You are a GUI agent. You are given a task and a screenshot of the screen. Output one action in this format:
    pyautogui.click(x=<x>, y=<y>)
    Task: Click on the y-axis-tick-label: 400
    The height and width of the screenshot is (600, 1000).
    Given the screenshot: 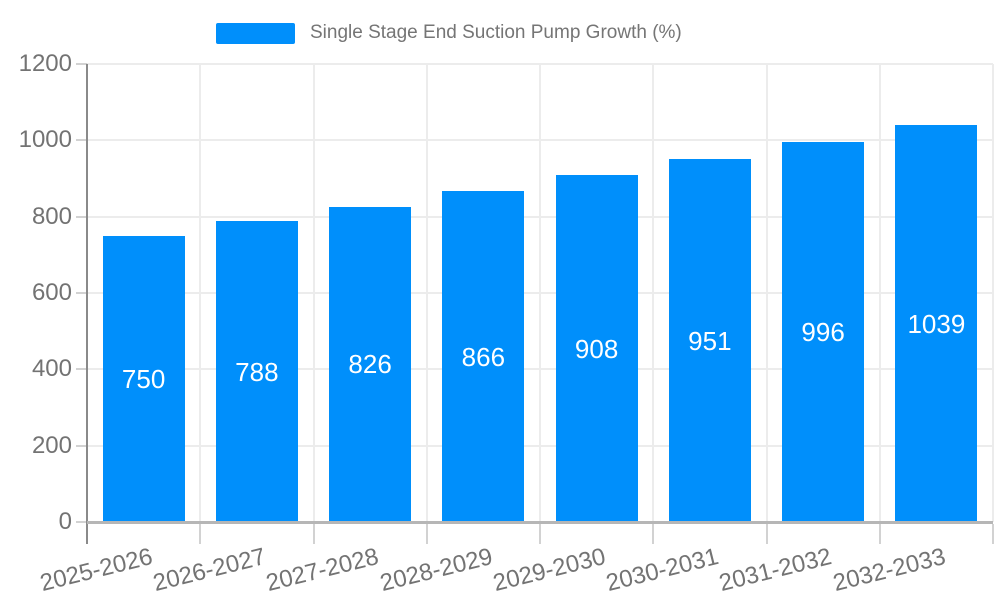 What is the action you would take?
    pyautogui.click(x=51, y=369)
    